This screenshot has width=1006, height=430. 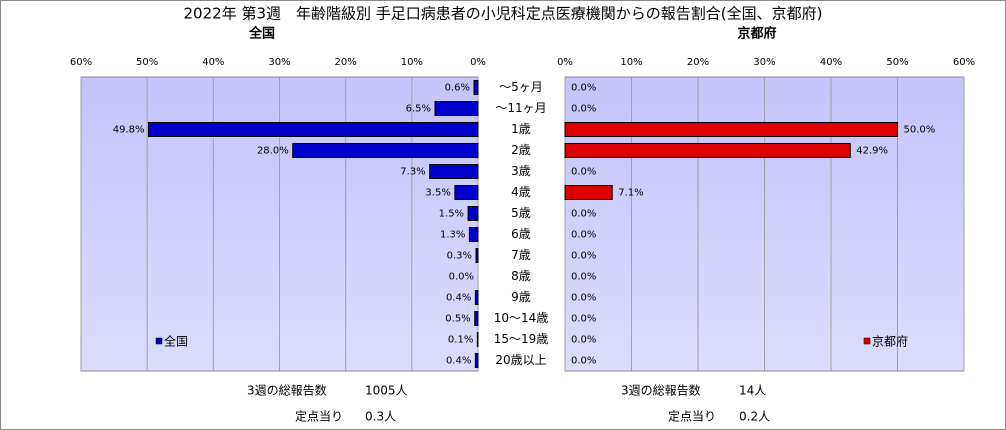 I want to click on category-label: 4歳, so click(x=521, y=192).